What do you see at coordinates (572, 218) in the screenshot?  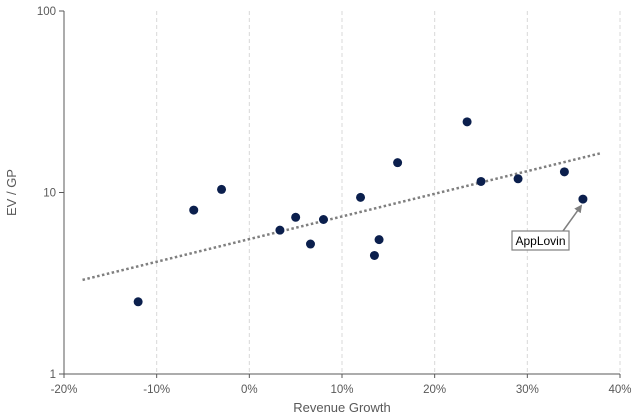 I see `annotation-arrow` at bounding box center [572, 218].